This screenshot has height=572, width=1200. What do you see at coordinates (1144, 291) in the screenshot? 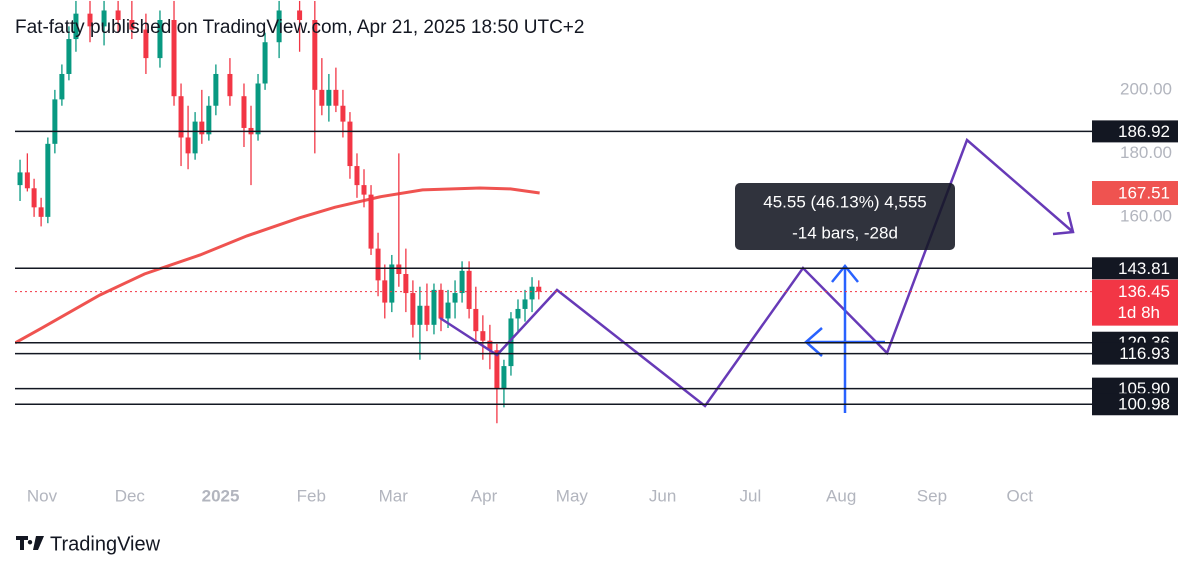
I see `price-label: 136.45` at bounding box center [1144, 291].